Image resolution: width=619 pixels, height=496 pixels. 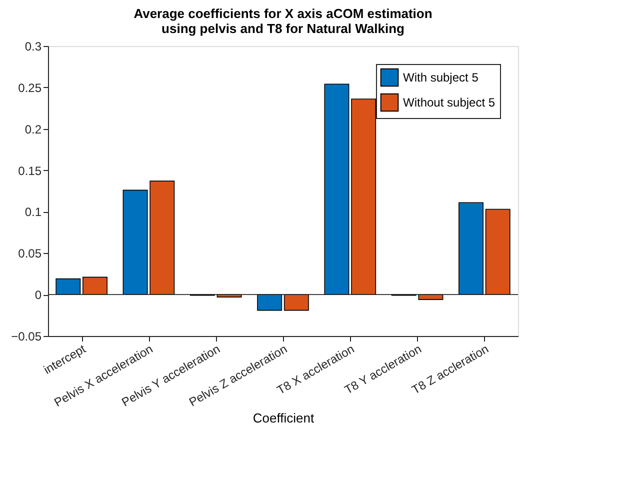 I want to click on y-tick-label: 0.25, so click(x=30, y=87).